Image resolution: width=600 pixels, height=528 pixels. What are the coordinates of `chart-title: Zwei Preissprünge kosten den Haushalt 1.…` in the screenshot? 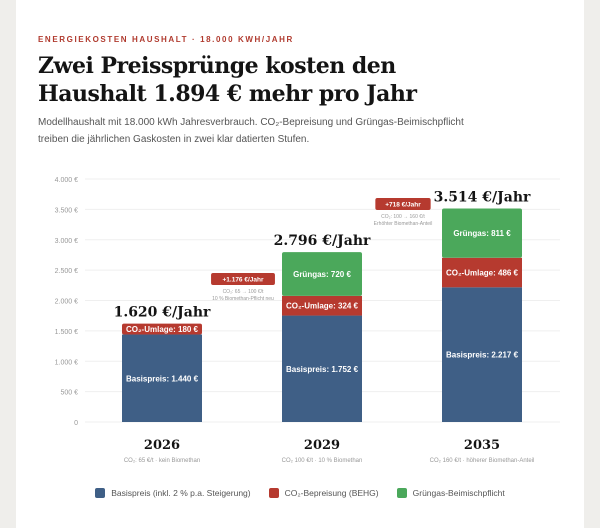 It's located at (227, 80).